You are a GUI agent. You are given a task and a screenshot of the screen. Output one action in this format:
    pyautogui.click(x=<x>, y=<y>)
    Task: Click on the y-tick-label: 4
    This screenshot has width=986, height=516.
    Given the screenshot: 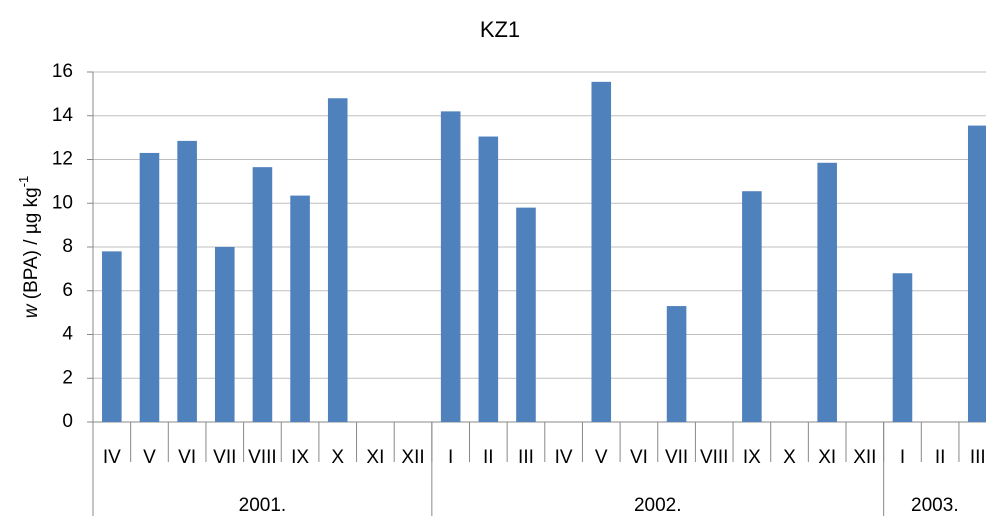 What is the action you would take?
    pyautogui.click(x=67, y=334)
    